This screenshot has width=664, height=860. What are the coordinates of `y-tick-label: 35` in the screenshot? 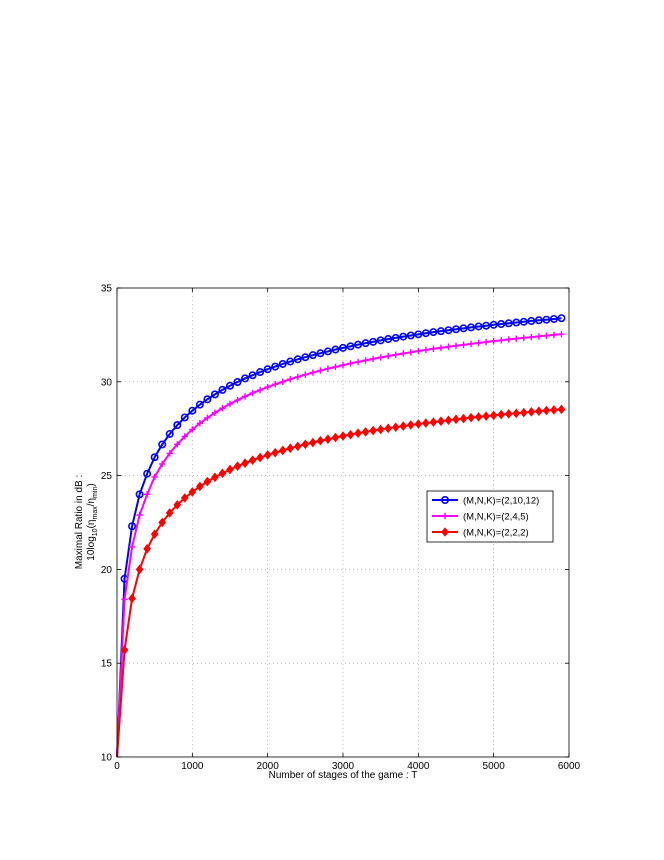 It's located at (107, 289).